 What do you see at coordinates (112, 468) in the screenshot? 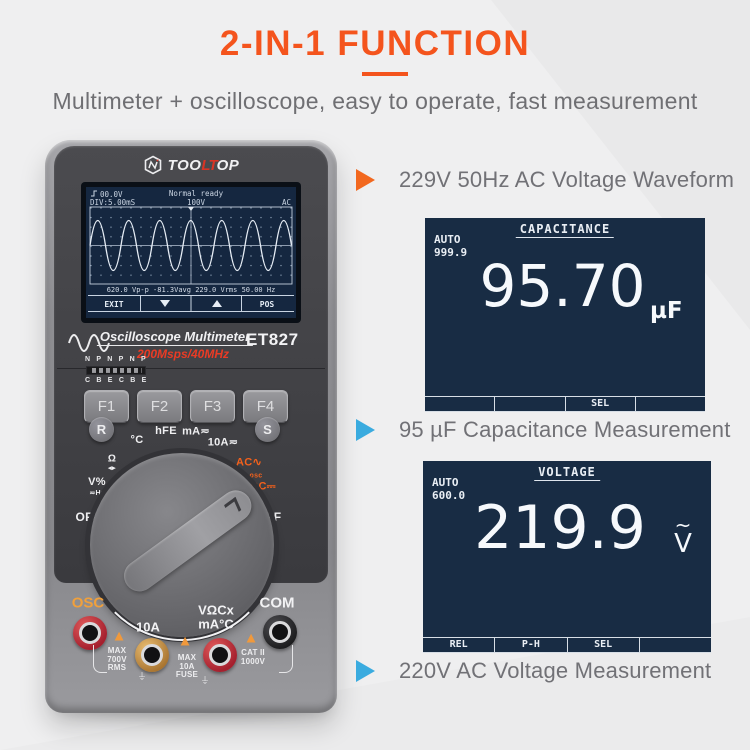
I see `dial-symbol-arrows: ◂▸` at bounding box center [112, 468].